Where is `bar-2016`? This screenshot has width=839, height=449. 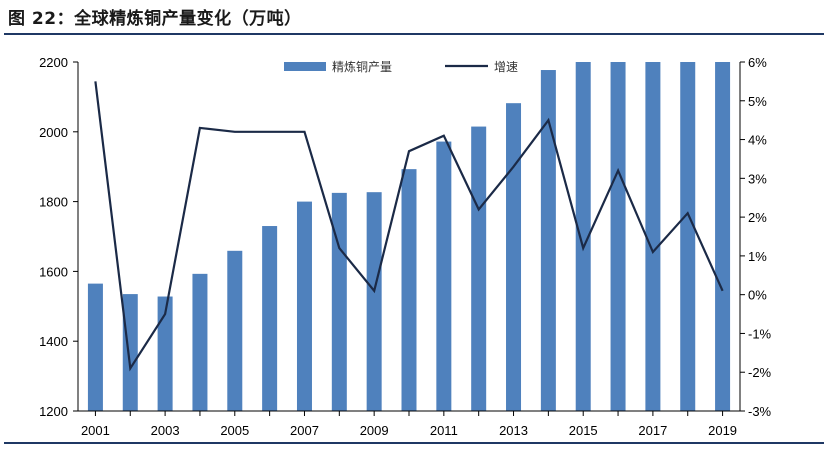
bar-2016 is located at coordinates (618, 236).